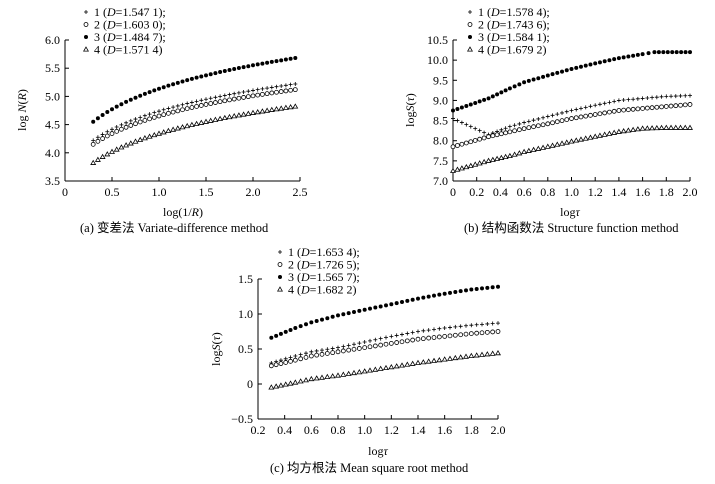  I want to click on x-axis-title: logτ, so click(378, 451).